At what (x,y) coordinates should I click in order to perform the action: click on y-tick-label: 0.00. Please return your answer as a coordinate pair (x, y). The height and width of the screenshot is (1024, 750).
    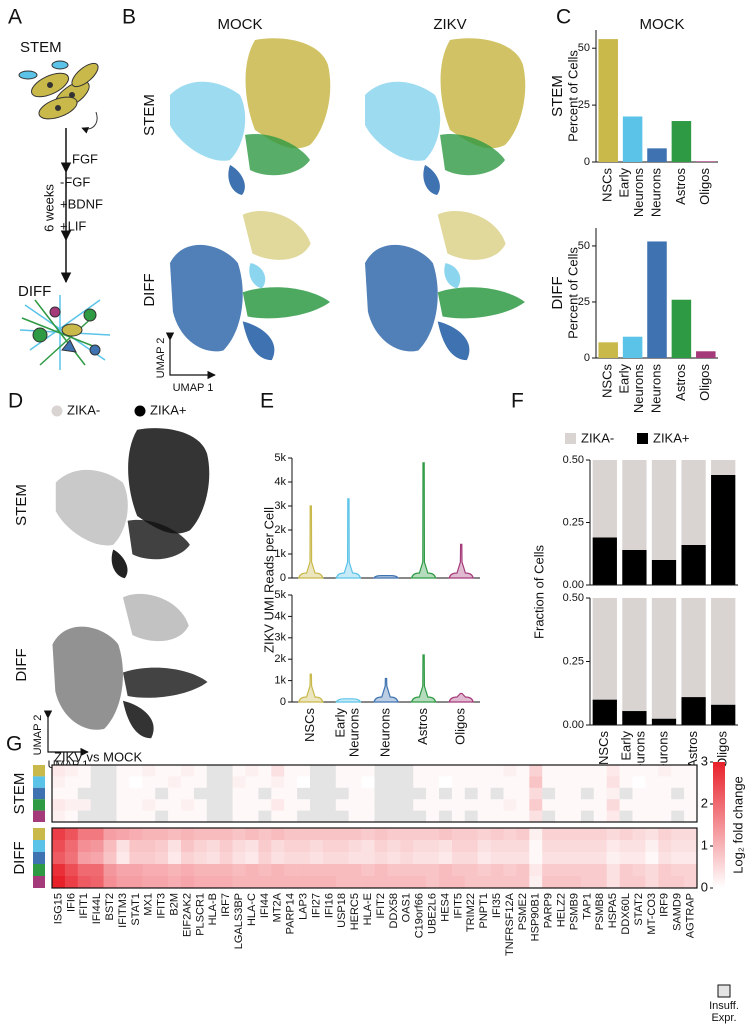
    Looking at the image, I should click on (573, 725).